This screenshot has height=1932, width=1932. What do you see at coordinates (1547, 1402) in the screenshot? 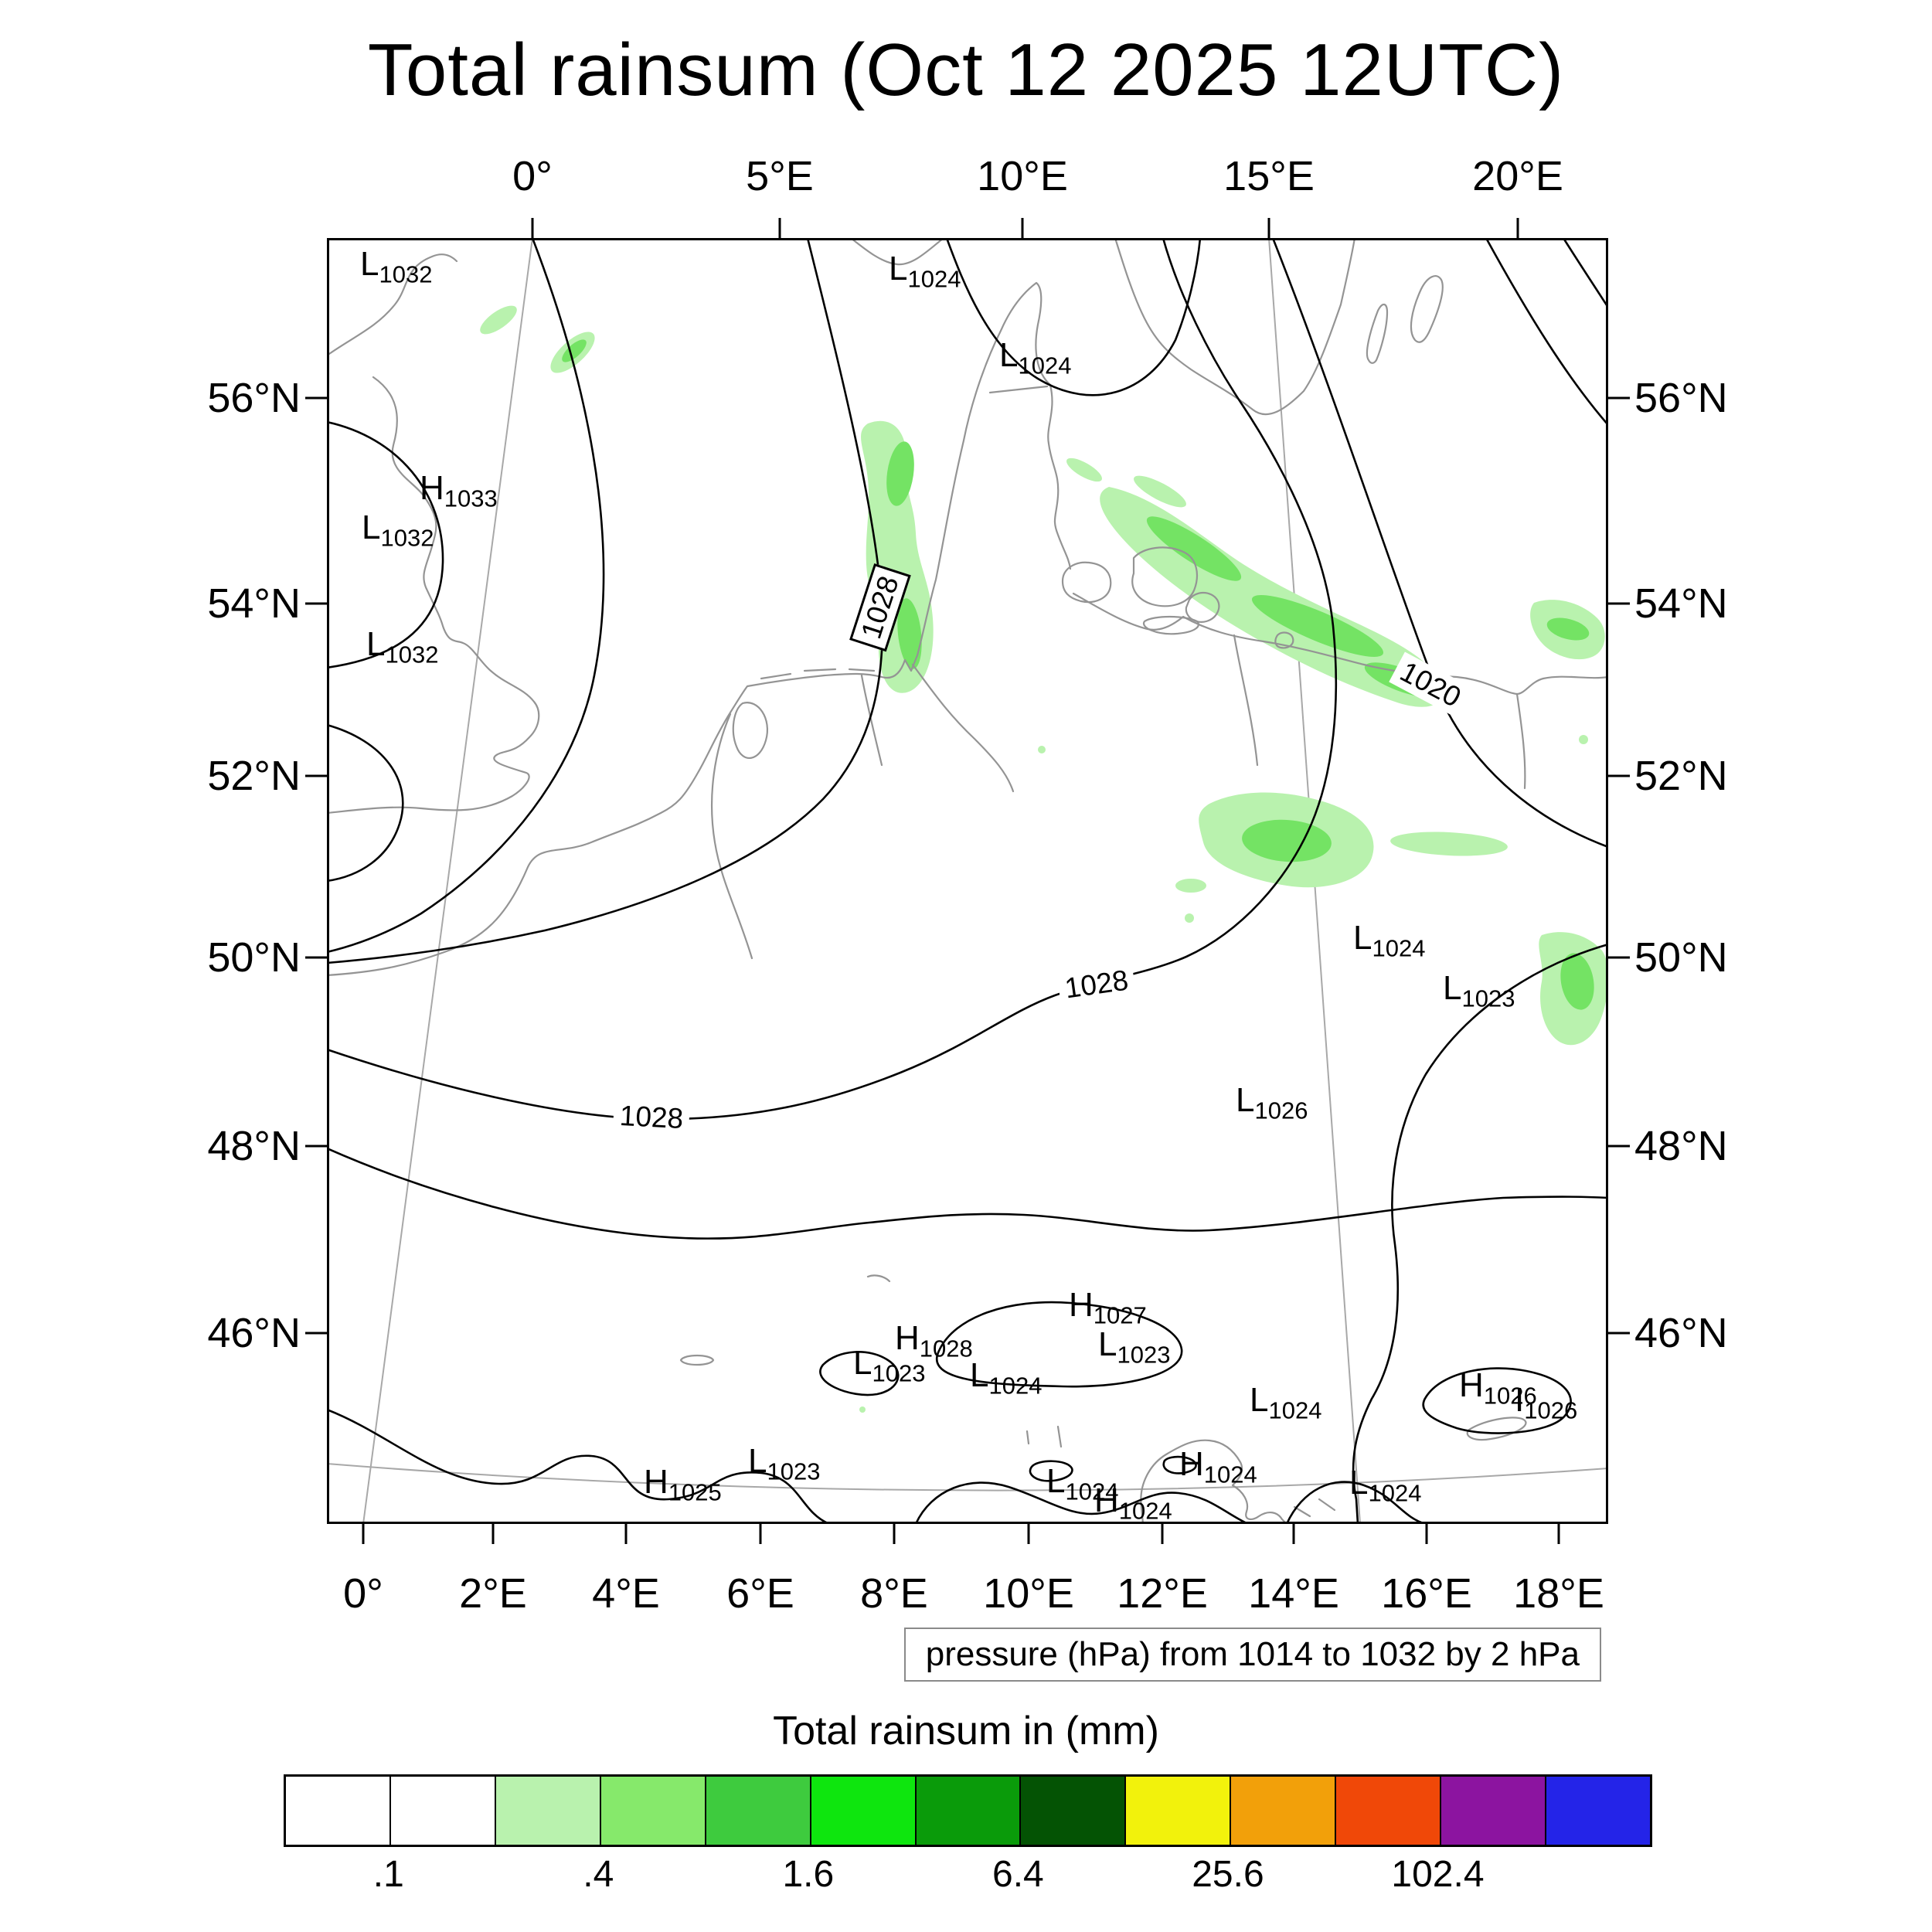
I see `pressure-center-I1026: I1026` at bounding box center [1547, 1402].